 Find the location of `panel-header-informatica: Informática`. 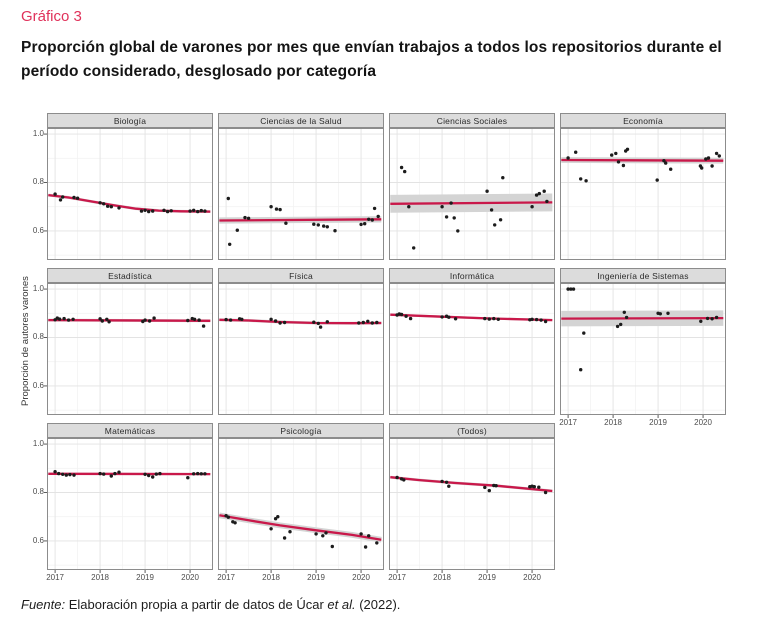

panel-header-informatica: Informática is located at coordinates (472, 275).